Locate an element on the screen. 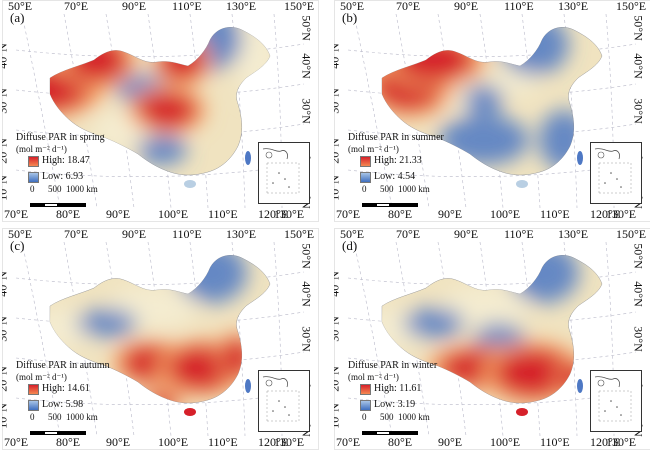 This screenshot has height=453, width=650. legend-high-value: High: 18.47 is located at coordinates (66, 160).